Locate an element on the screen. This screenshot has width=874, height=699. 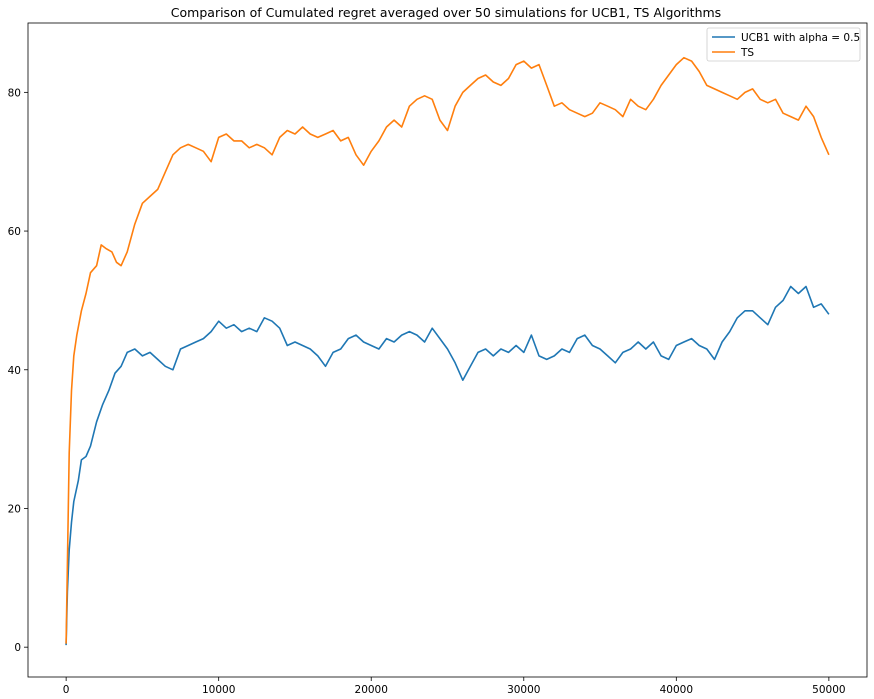
legend: UCB1 with alpha = 0.5 TS is located at coordinates (783, 44).